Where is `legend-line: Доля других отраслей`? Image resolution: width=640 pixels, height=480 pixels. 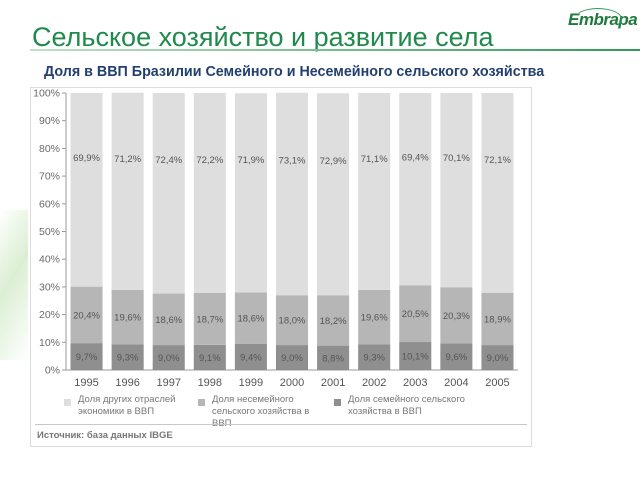
legend-line: Доля других отраслей is located at coordinates (127, 399).